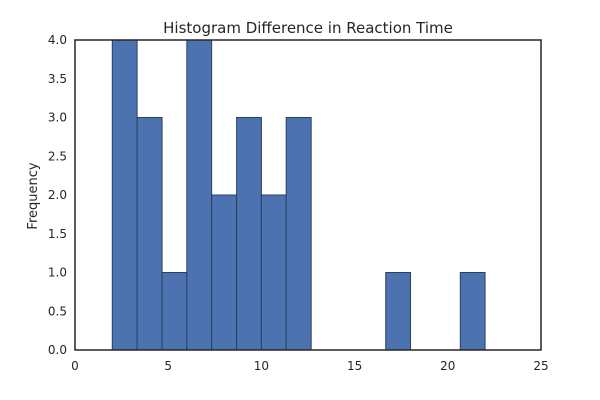 This screenshot has height=400, width=600. Describe the element at coordinates (57, 40) in the screenshot. I see `y-tick-label: 4.0` at that location.